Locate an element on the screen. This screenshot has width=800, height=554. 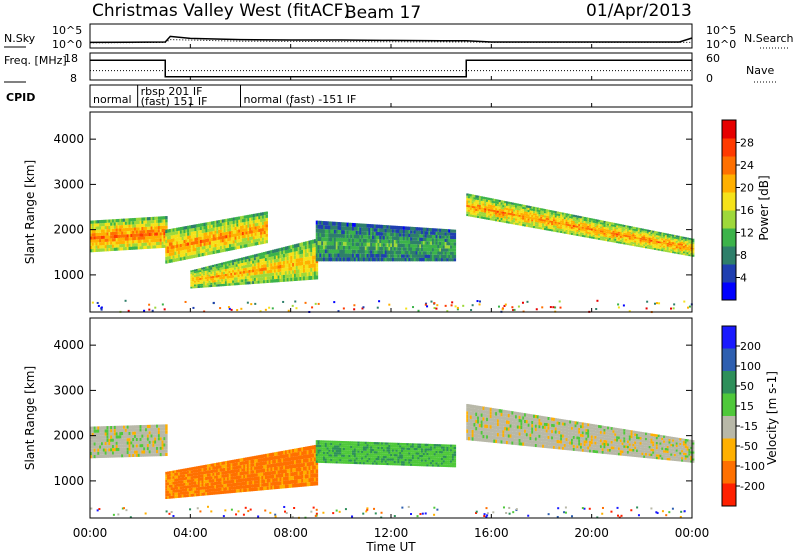
y-tick-label: 2000 is located at coordinates (68, 230).